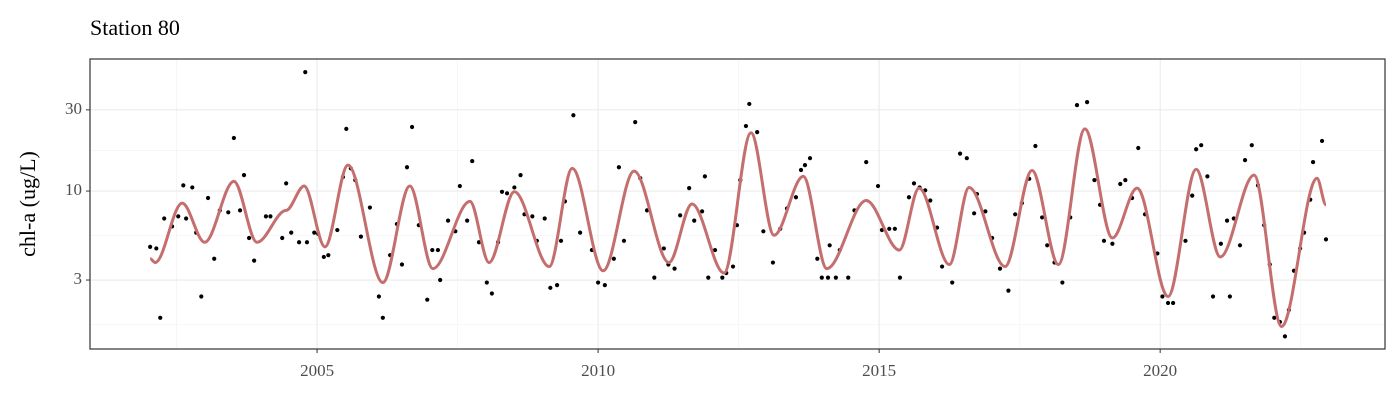 This screenshot has width=1400, height=405. Describe the element at coordinates (598, 370) in the screenshot. I see `x-tick-label: 2010` at that location.